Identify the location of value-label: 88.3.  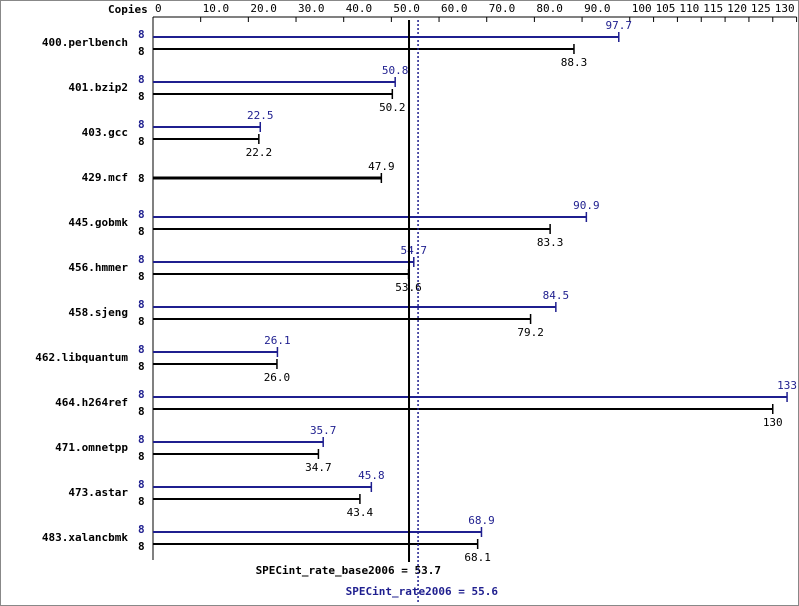
(574, 62).